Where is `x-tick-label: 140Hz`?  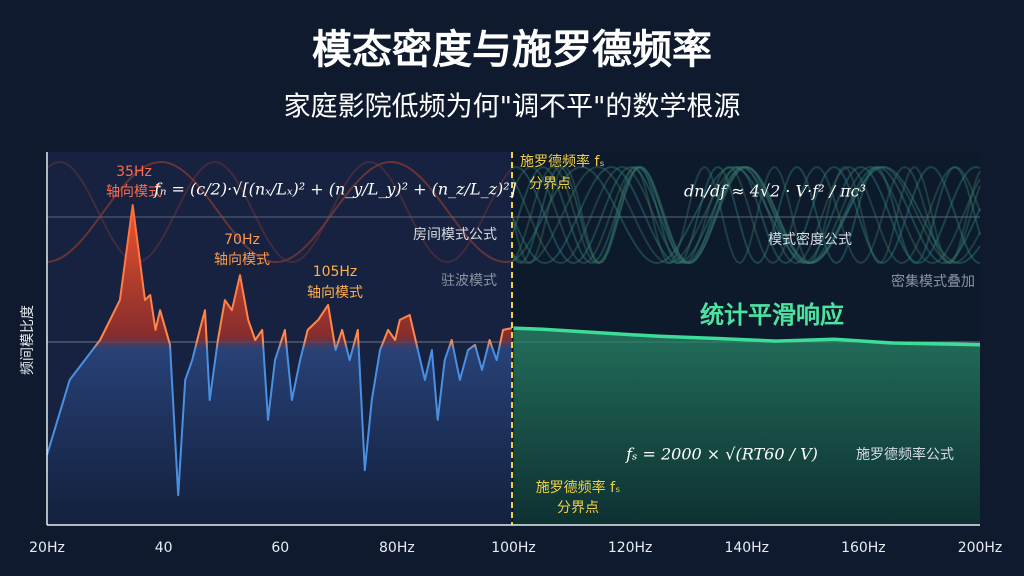 x-tick-label: 140Hz is located at coordinates (746, 548).